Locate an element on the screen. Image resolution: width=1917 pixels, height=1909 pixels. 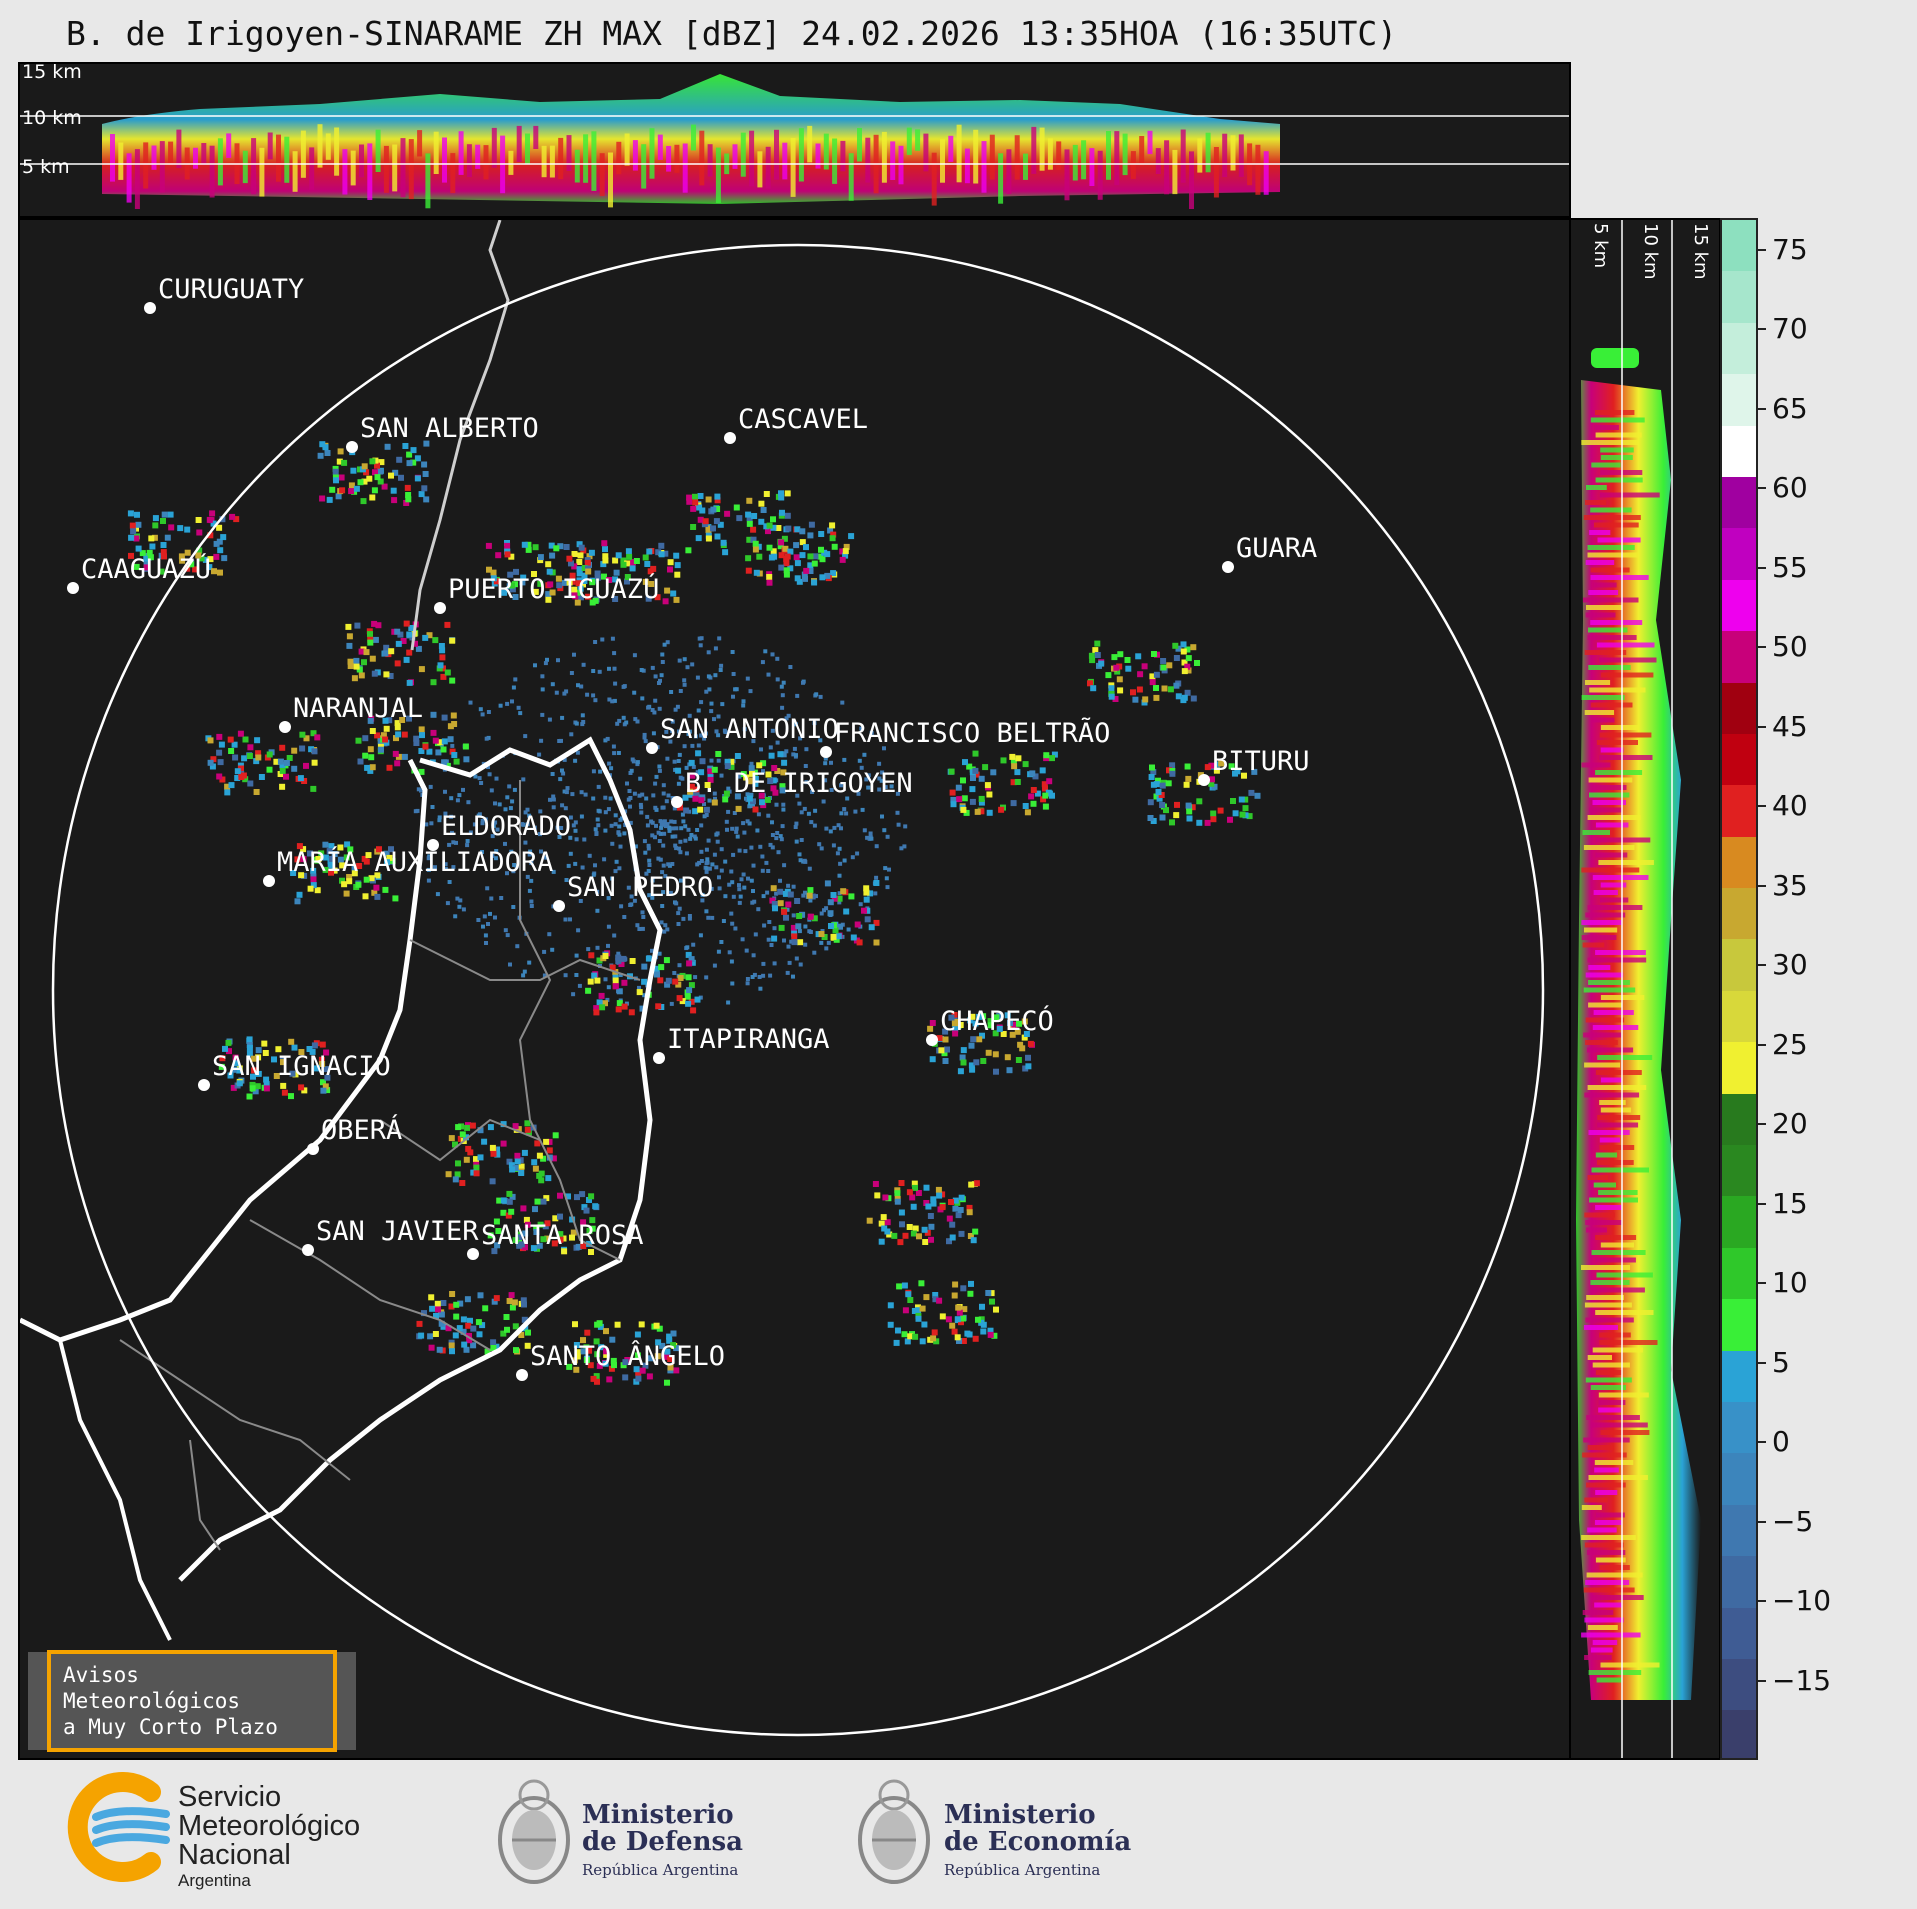
city-label: SAN IGNACIO is located at coordinates (301, 1066).